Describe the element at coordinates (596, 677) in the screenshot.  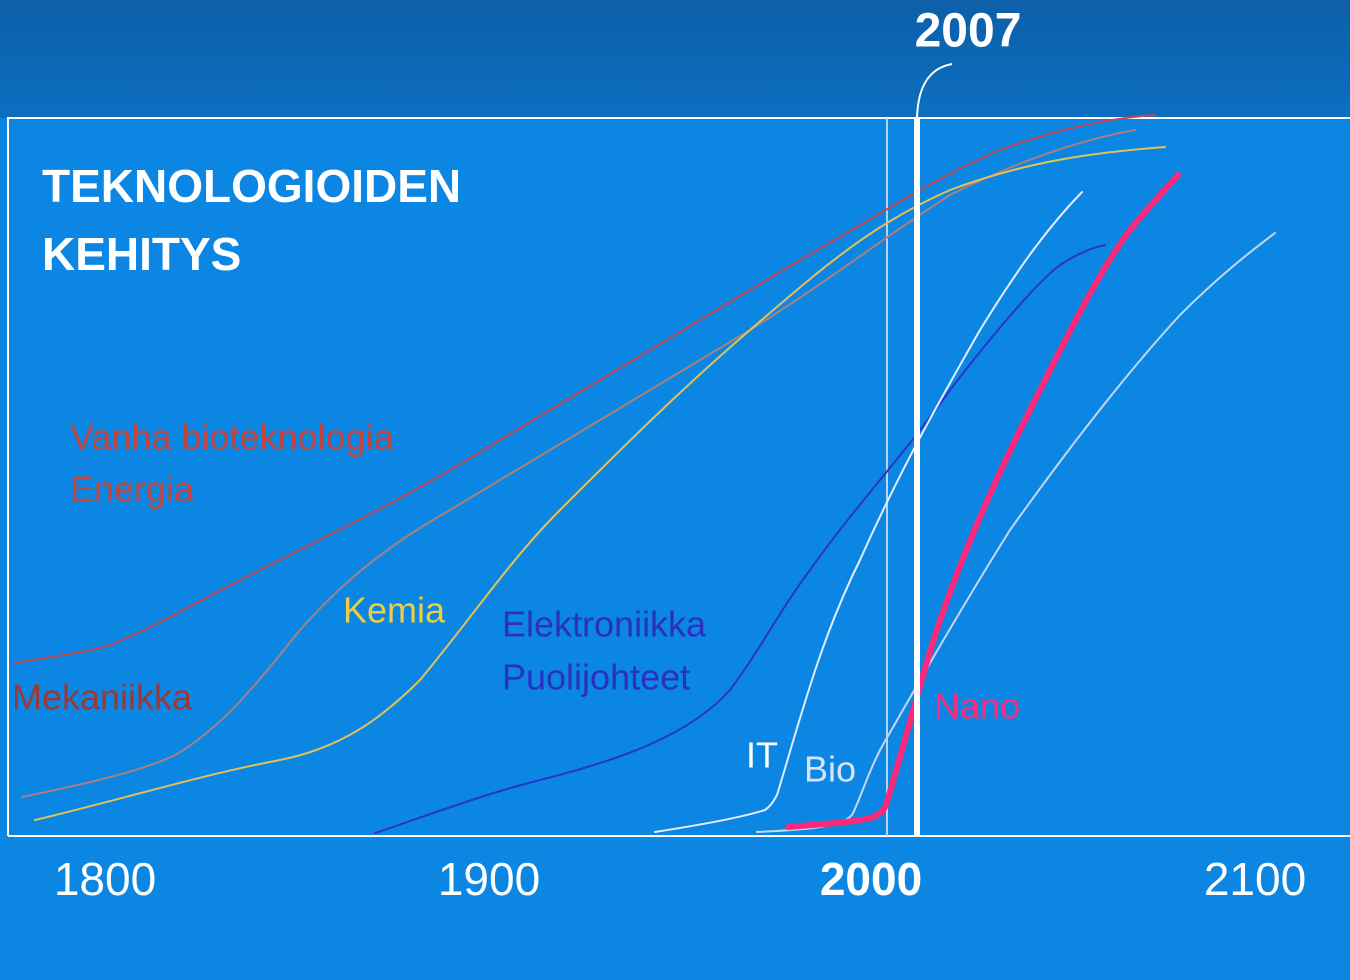
I see `curve-label: Puolijohteet` at that location.